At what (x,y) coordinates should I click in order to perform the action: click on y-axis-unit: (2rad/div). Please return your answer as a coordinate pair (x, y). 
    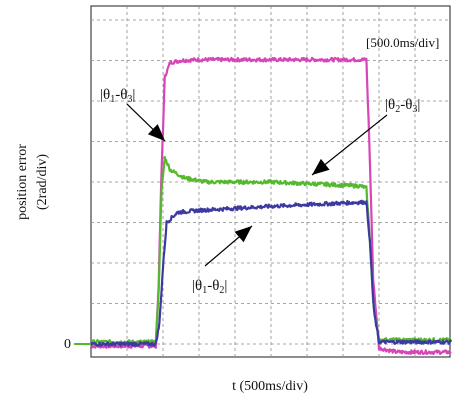
    Looking at the image, I should click on (42, 182).